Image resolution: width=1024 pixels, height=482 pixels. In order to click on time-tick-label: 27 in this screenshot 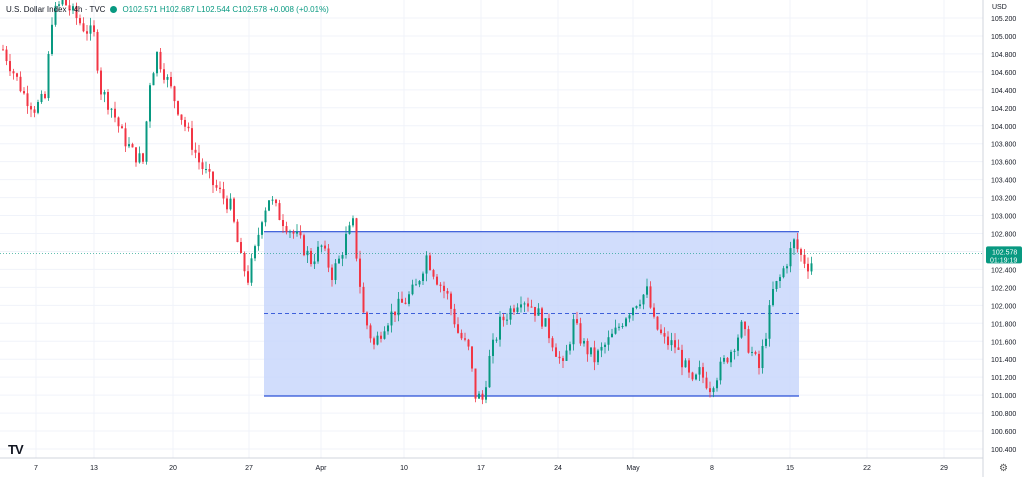, I will do `click(249, 468)`.